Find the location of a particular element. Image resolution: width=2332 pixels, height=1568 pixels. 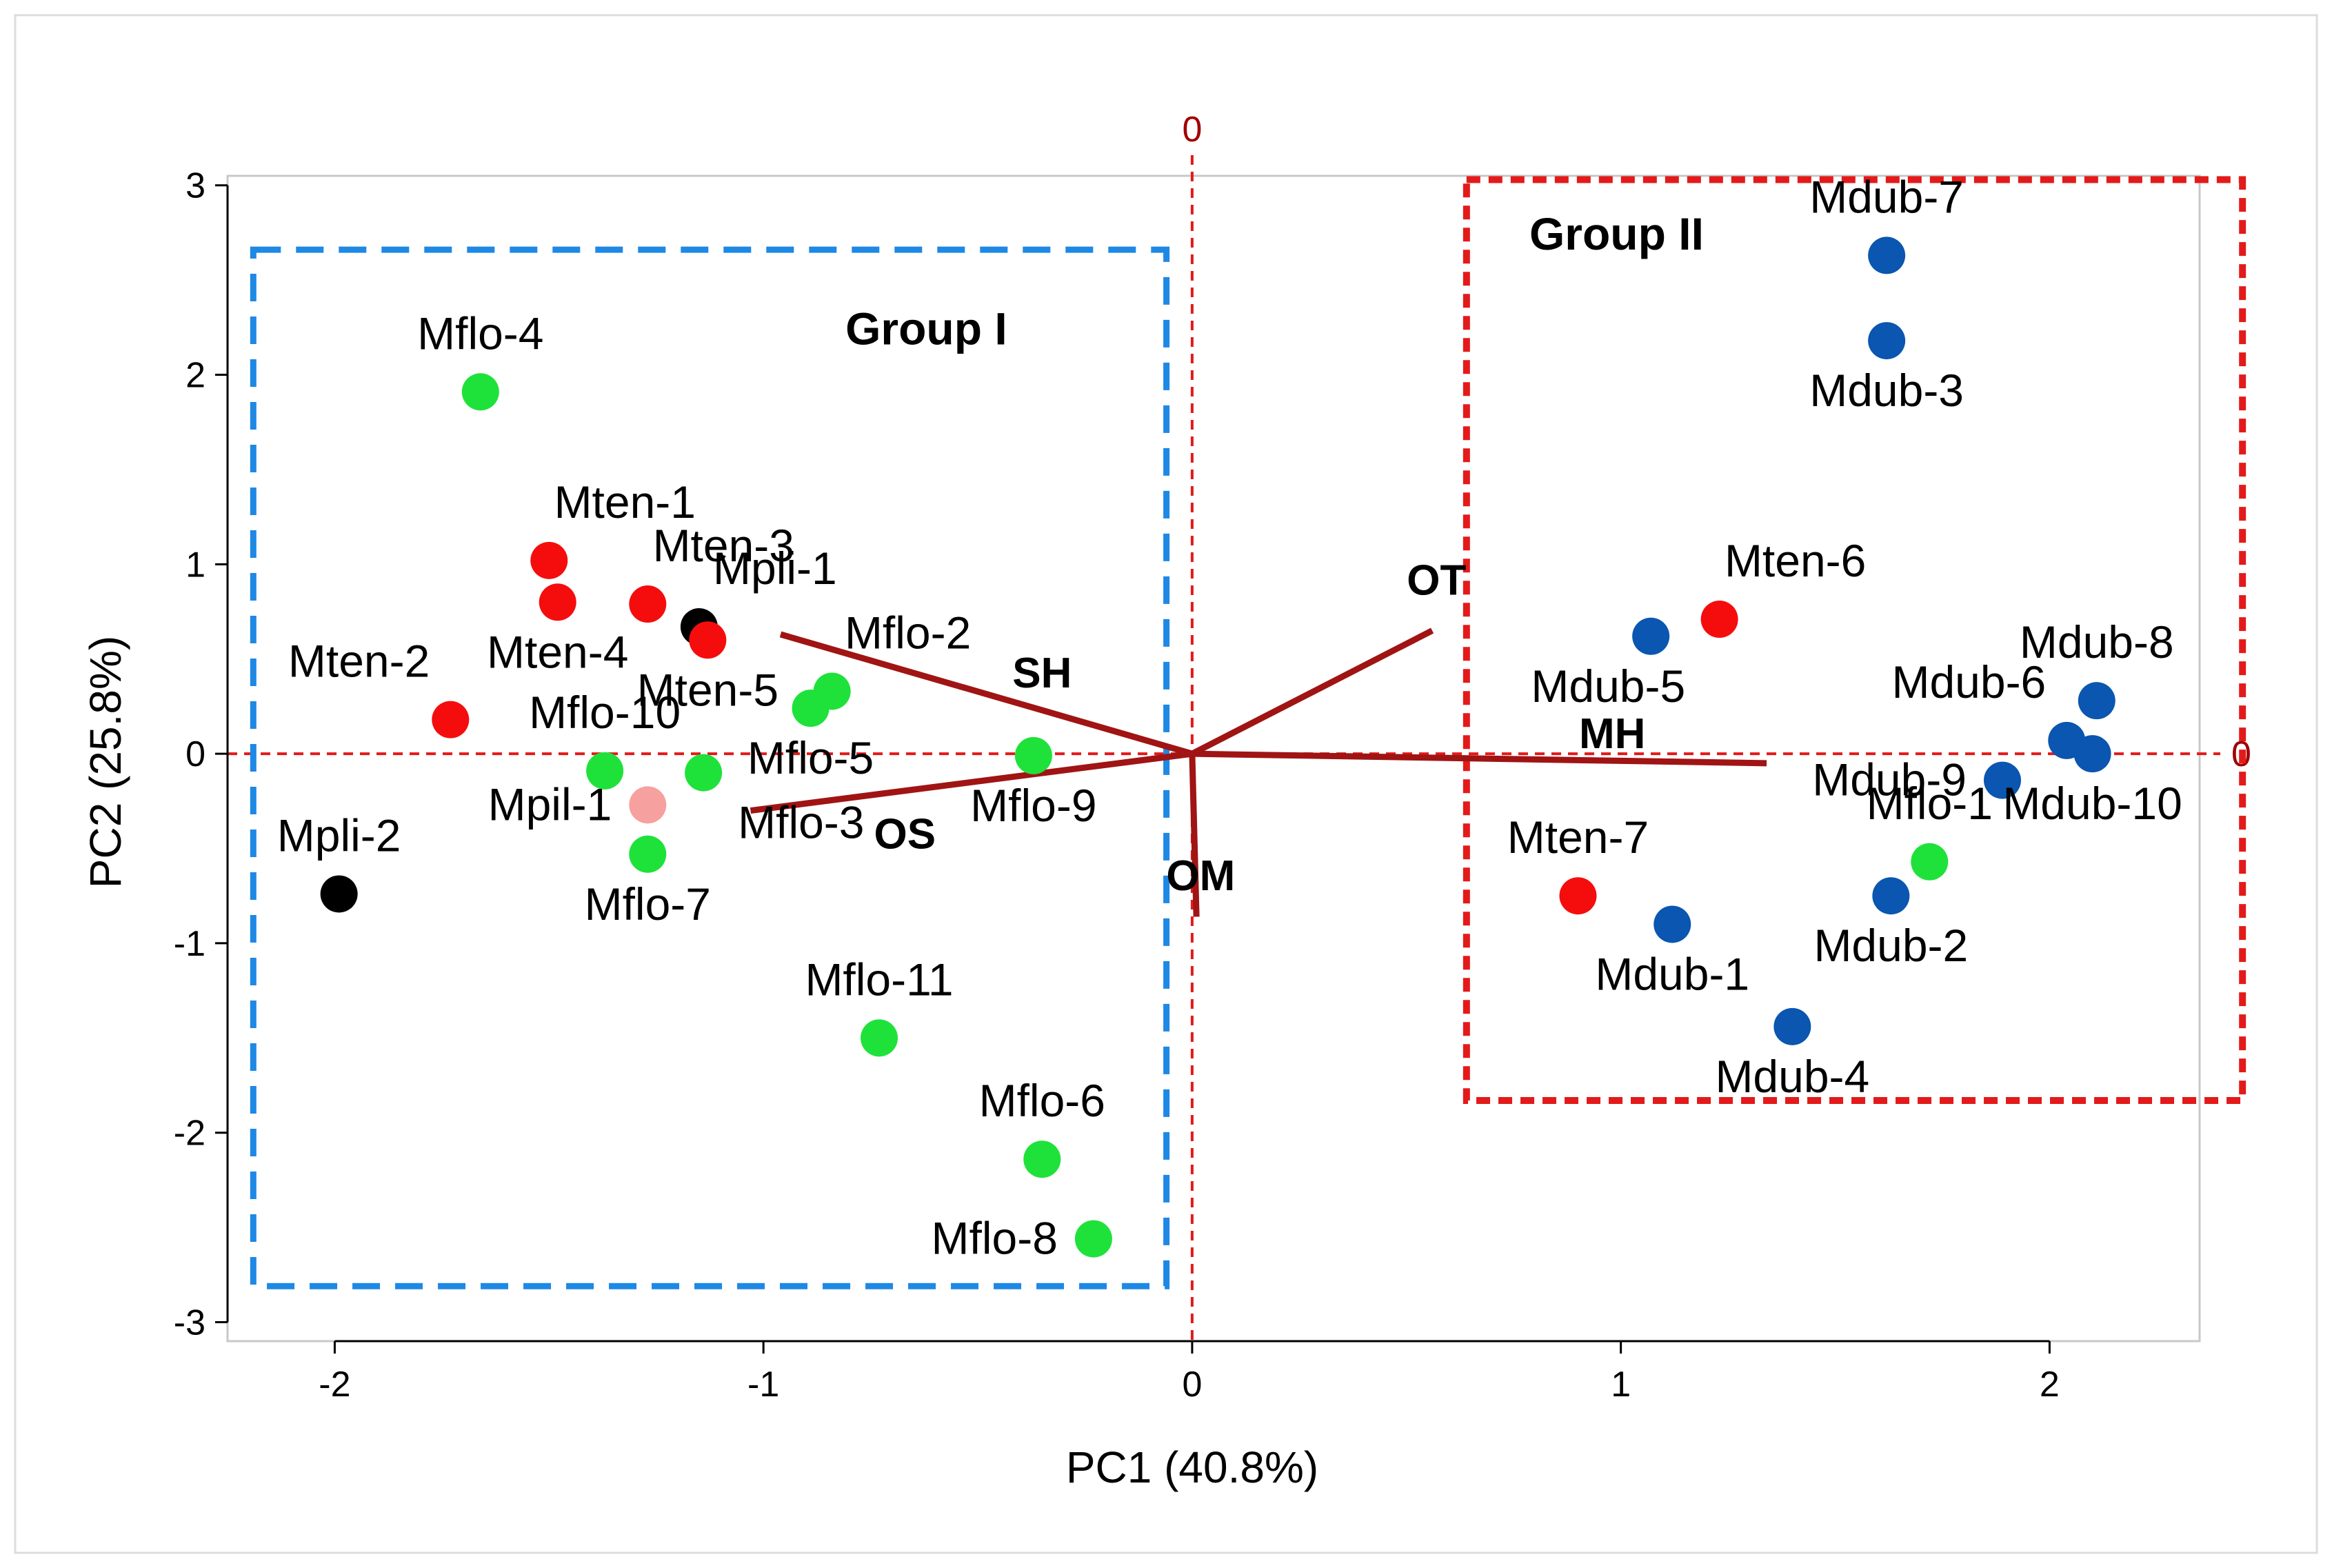

y-axis-title: PC2 (25.8%) is located at coordinates (105, 762).